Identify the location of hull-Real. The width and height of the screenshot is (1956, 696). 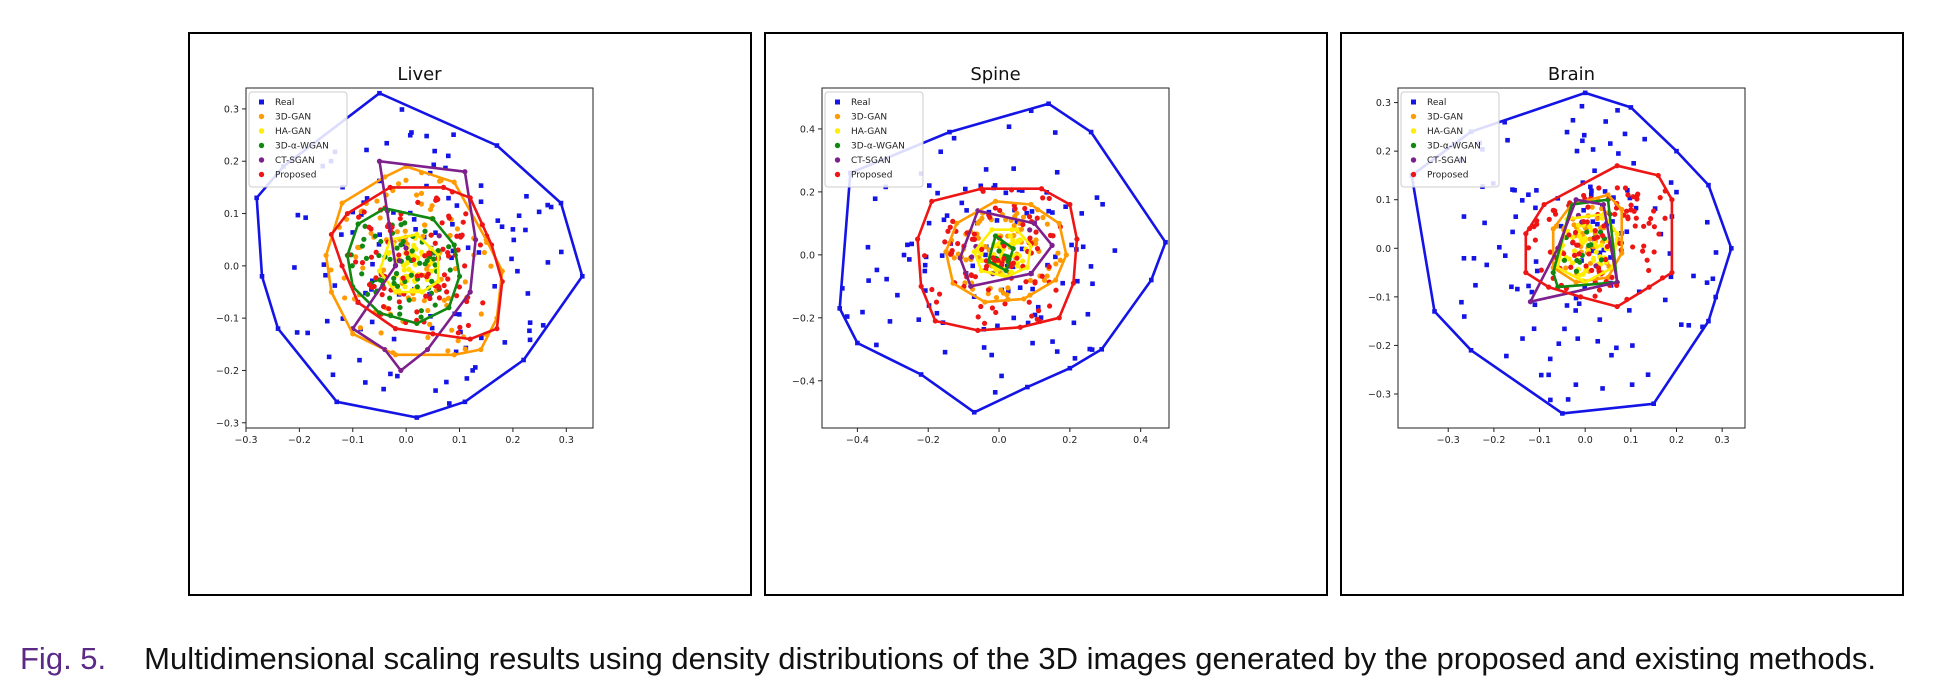
(419, 255).